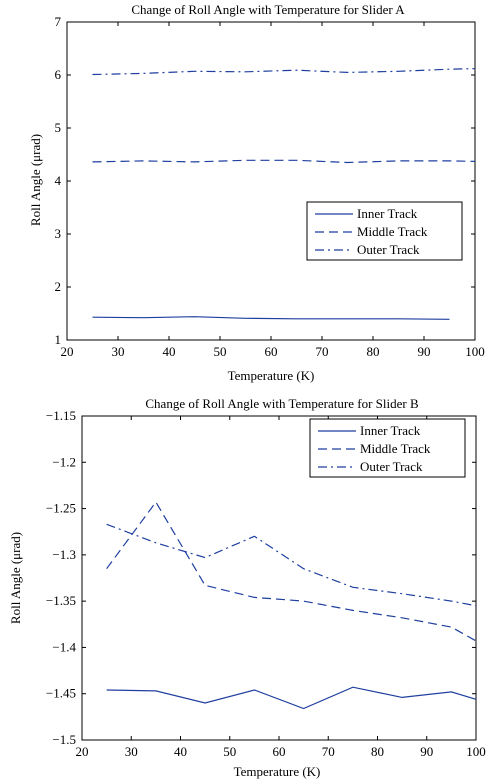  I want to click on chart-b-legend-box, so click(387, 448).